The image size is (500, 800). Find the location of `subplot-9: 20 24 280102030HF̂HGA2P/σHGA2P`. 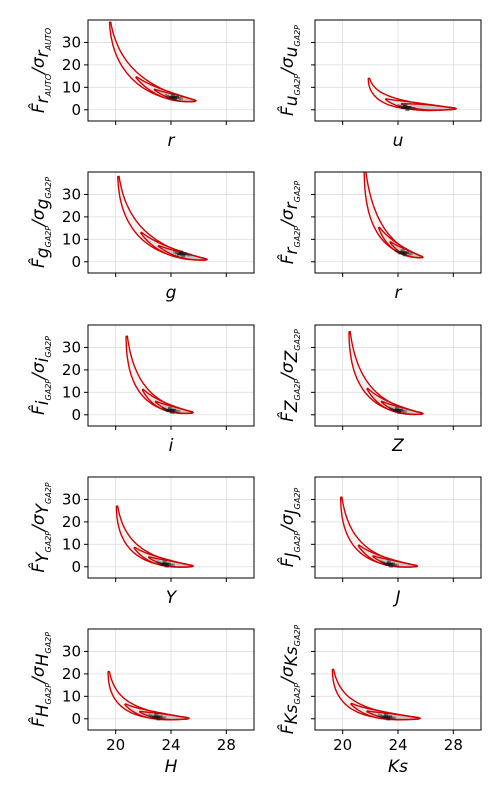

subplot-9: 20 24 280102030HF̂HGA2P/σHGA2P is located at coordinates (141, 703).